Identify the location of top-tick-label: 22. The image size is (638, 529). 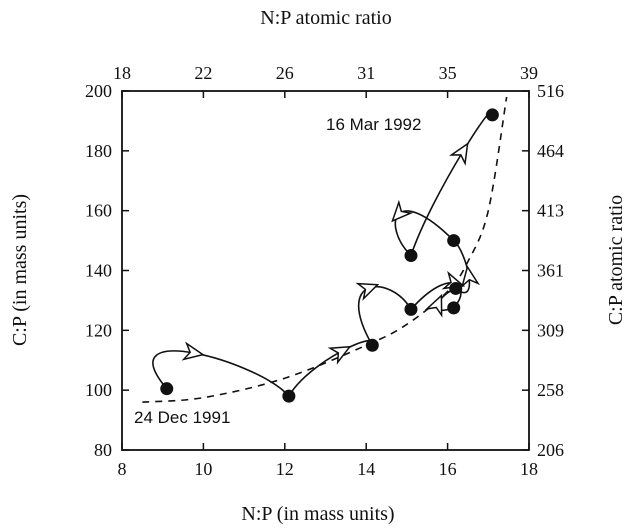
(203, 73).